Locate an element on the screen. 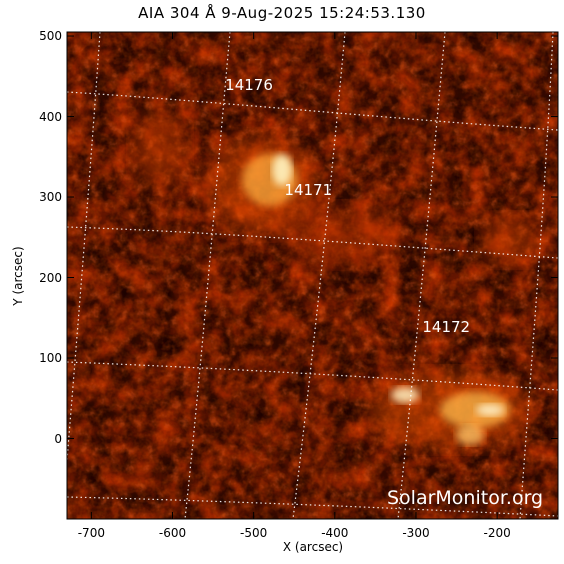 This screenshot has width=564, height=564. x-tick-label: -200 is located at coordinates (497, 533).